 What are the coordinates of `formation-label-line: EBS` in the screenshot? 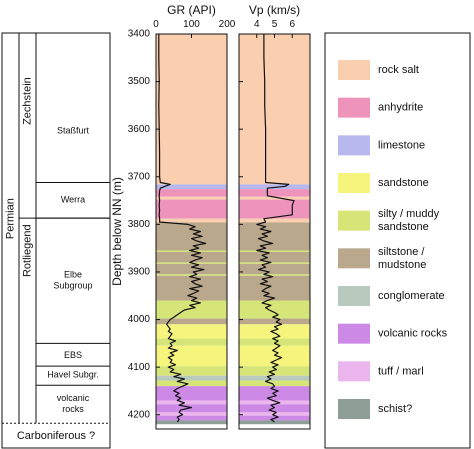 It's located at (73, 356).